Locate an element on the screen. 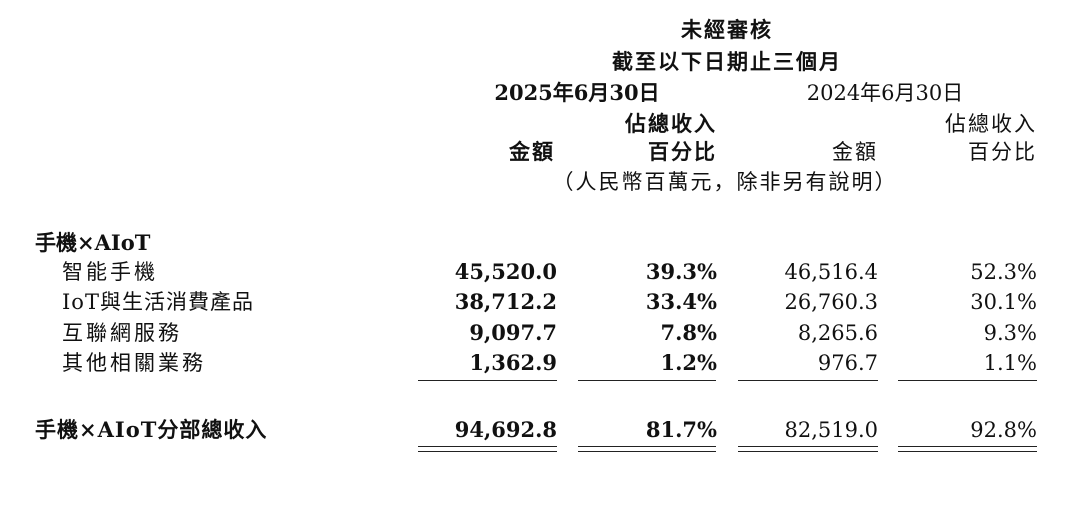 This screenshot has width=1080, height=515. cell: 81.7% is located at coordinates (681, 429).